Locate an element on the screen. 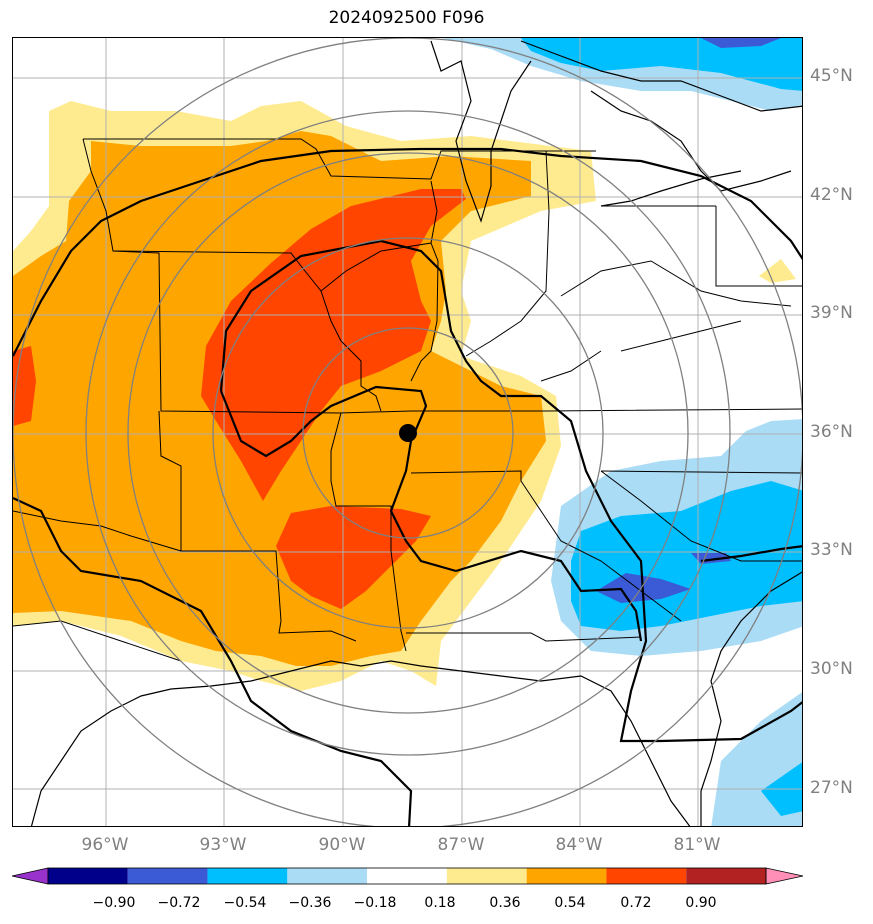 Image resolution: width=873 pixels, height=924 pixels. lat-label-36n: 36°N is located at coordinates (831, 432).